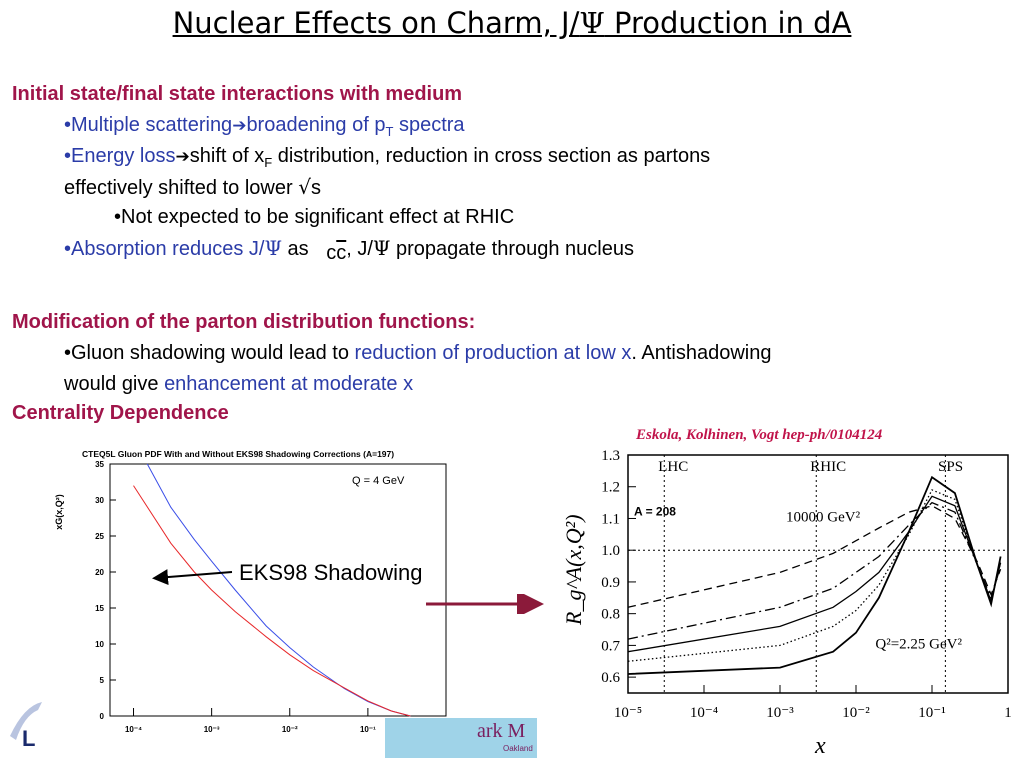 This screenshot has width=1024, height=768. Describe the element at coordinates (304, 187) in the screenshot. I see `sqrt-symbol: √` at that location.